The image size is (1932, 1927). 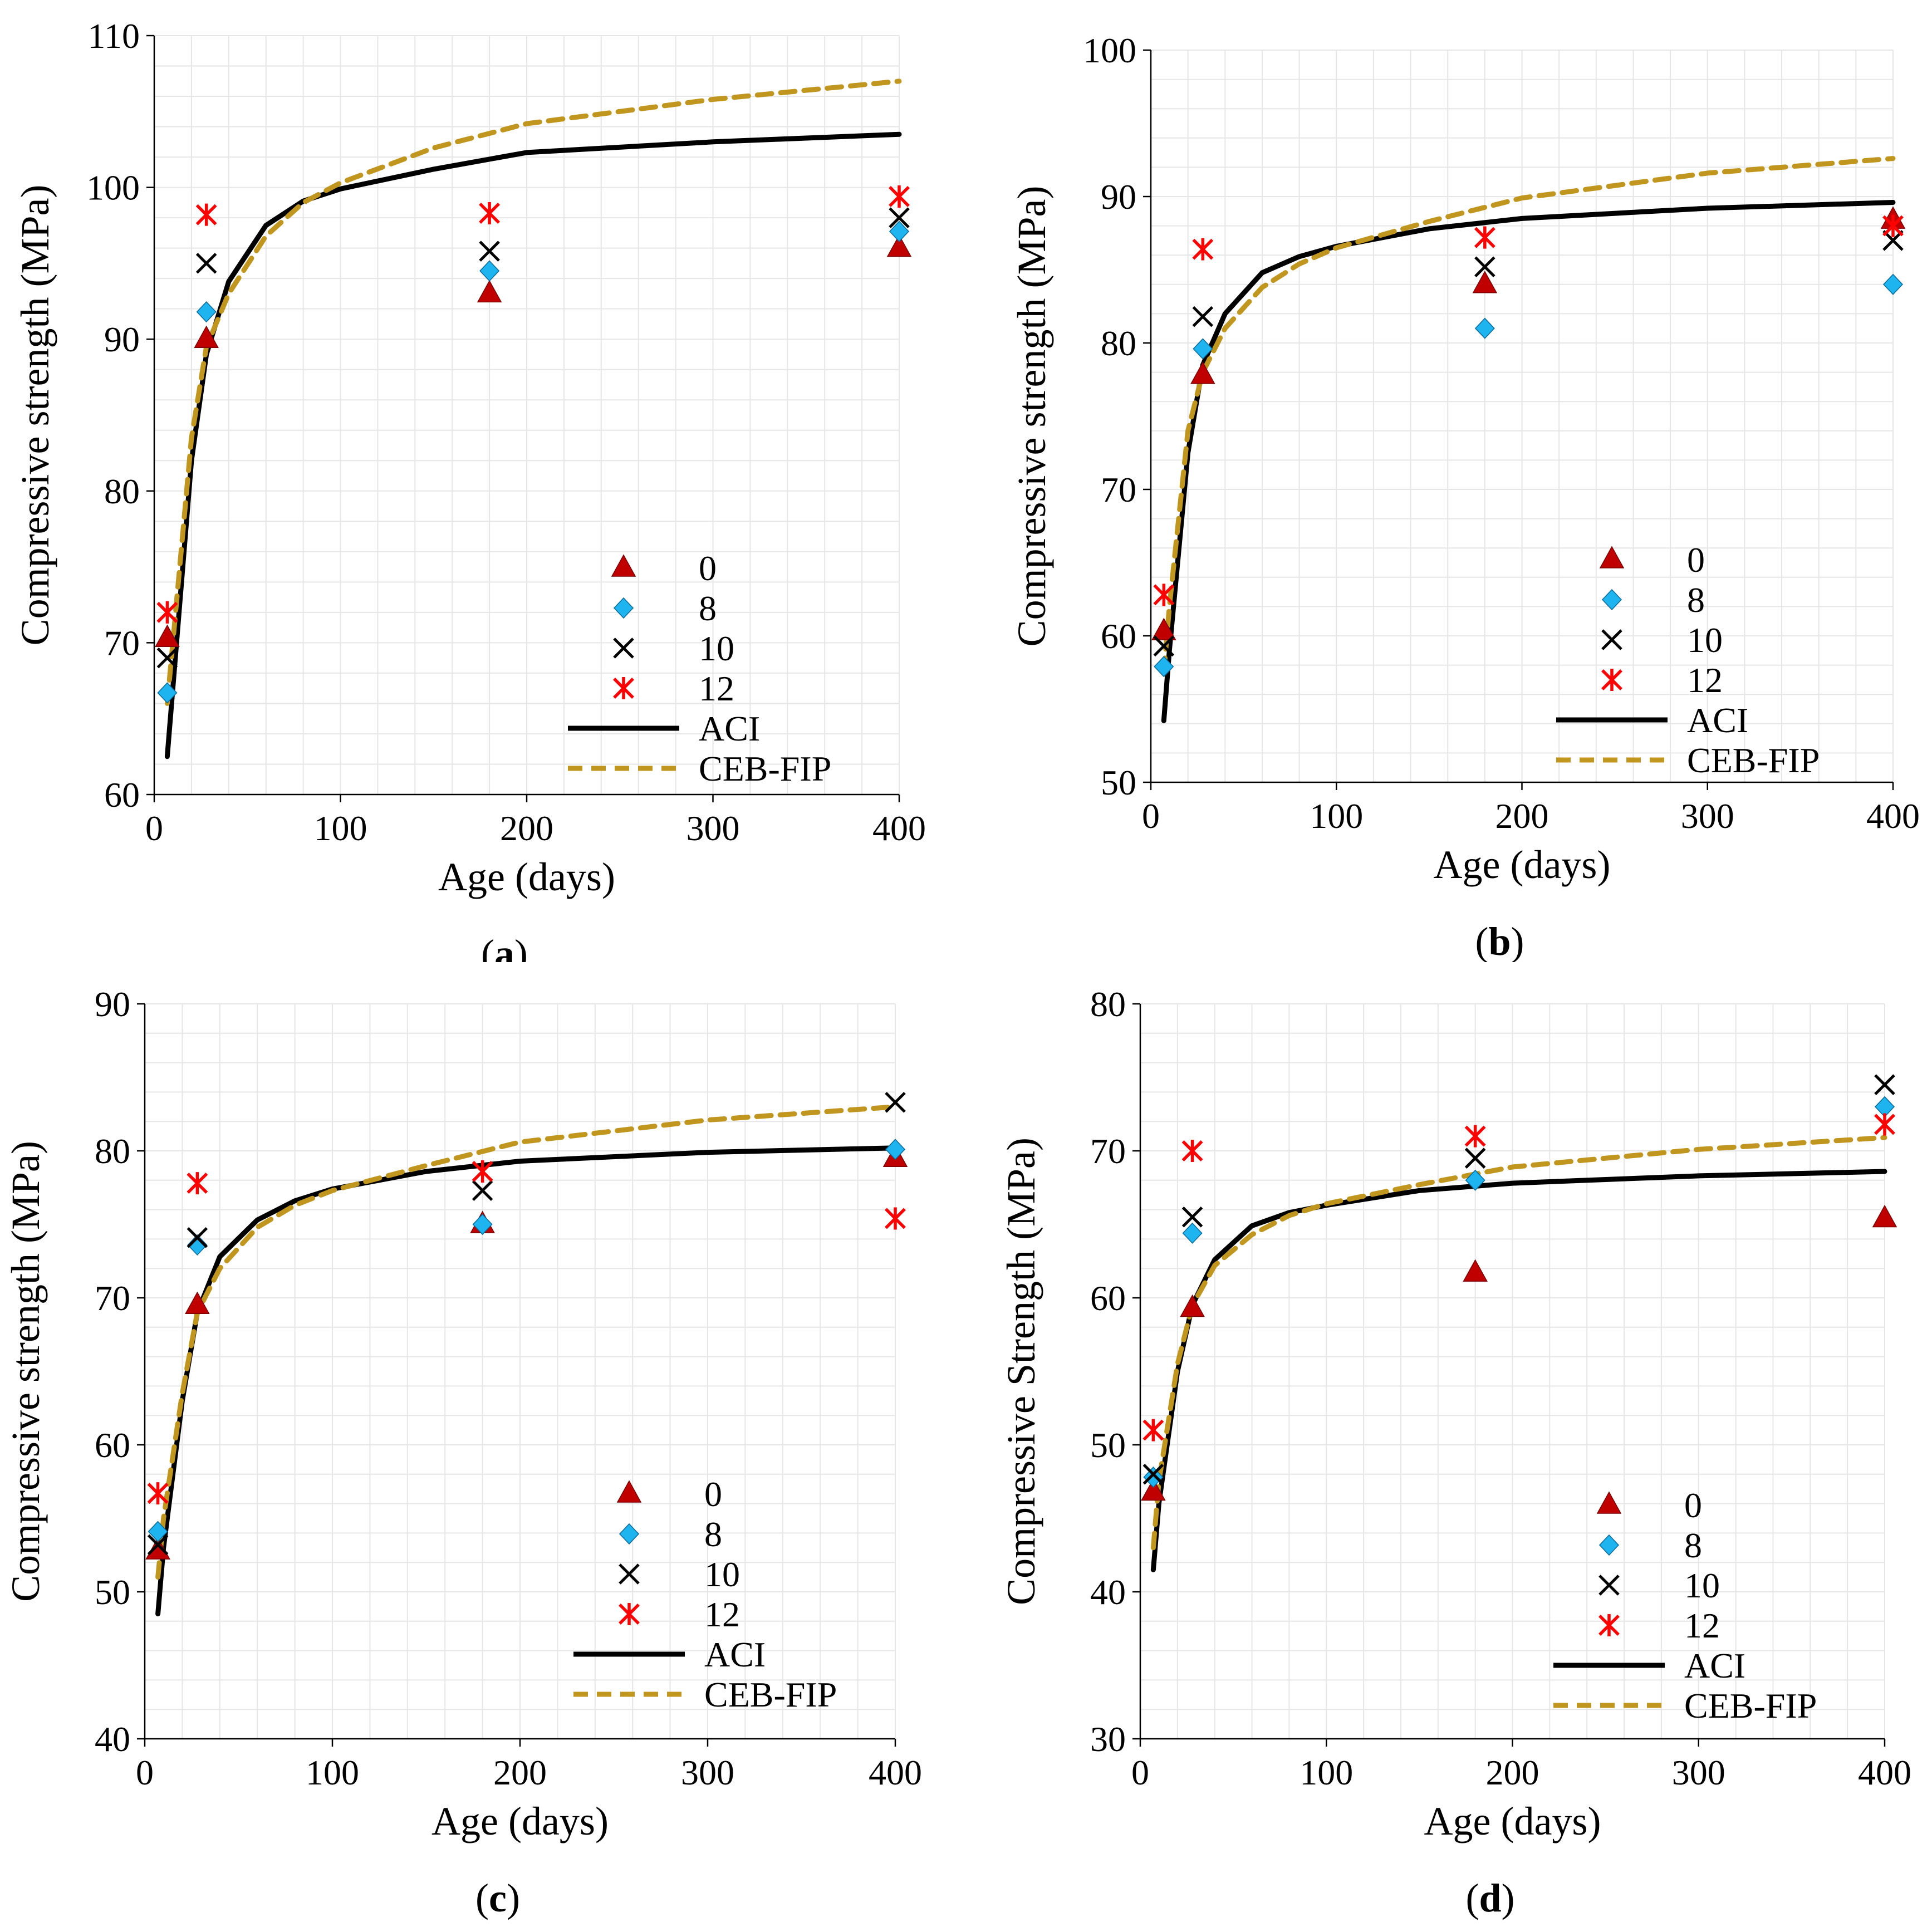 What do you see at coordinates (1696, 600) in the screenshot?
I see `legend-label: 8` at bounding box center [1696, 600].